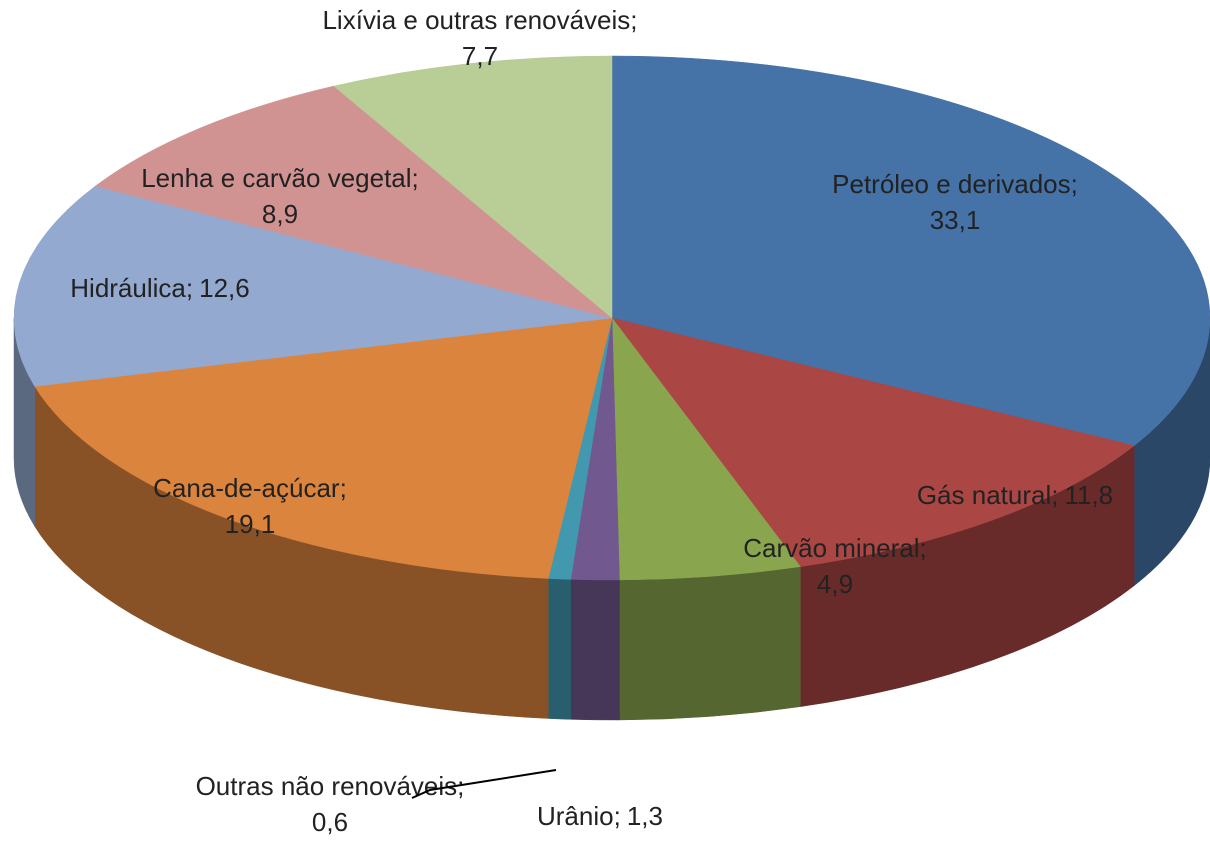 This screenshot has width=1210, height=847. What do you see at coordinates (955, 202) in the screenshot?
I see `data-label: Petróleo e derivados; 33,1` at bounding box center [955, 202].